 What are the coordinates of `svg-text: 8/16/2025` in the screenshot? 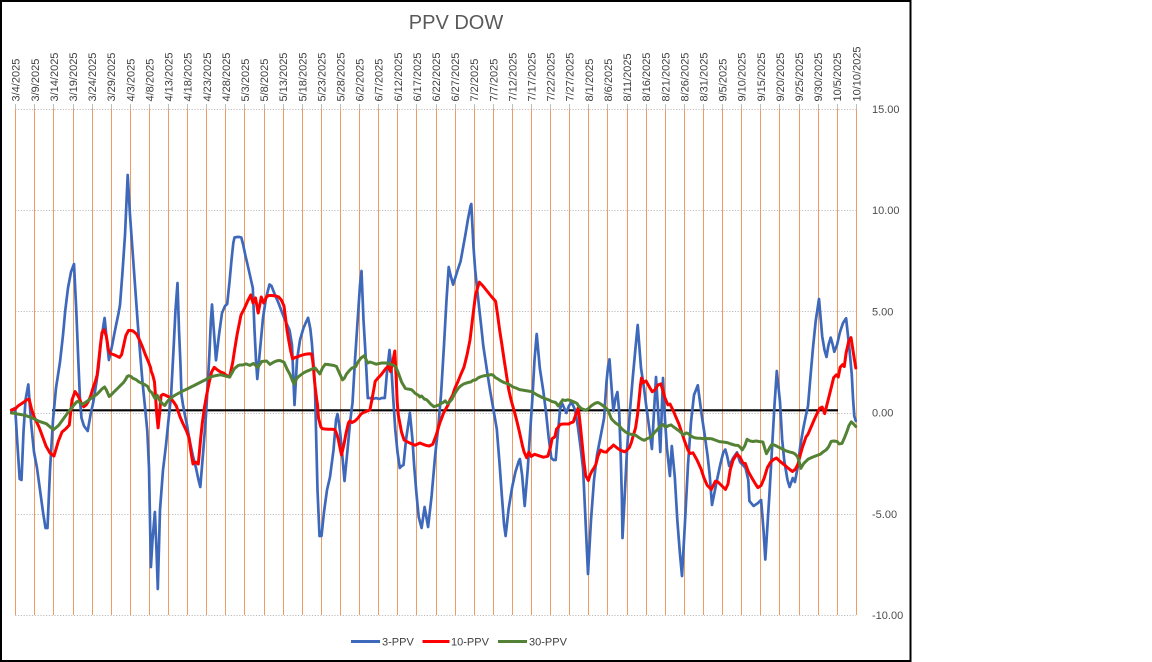 It's located at (647, 77).